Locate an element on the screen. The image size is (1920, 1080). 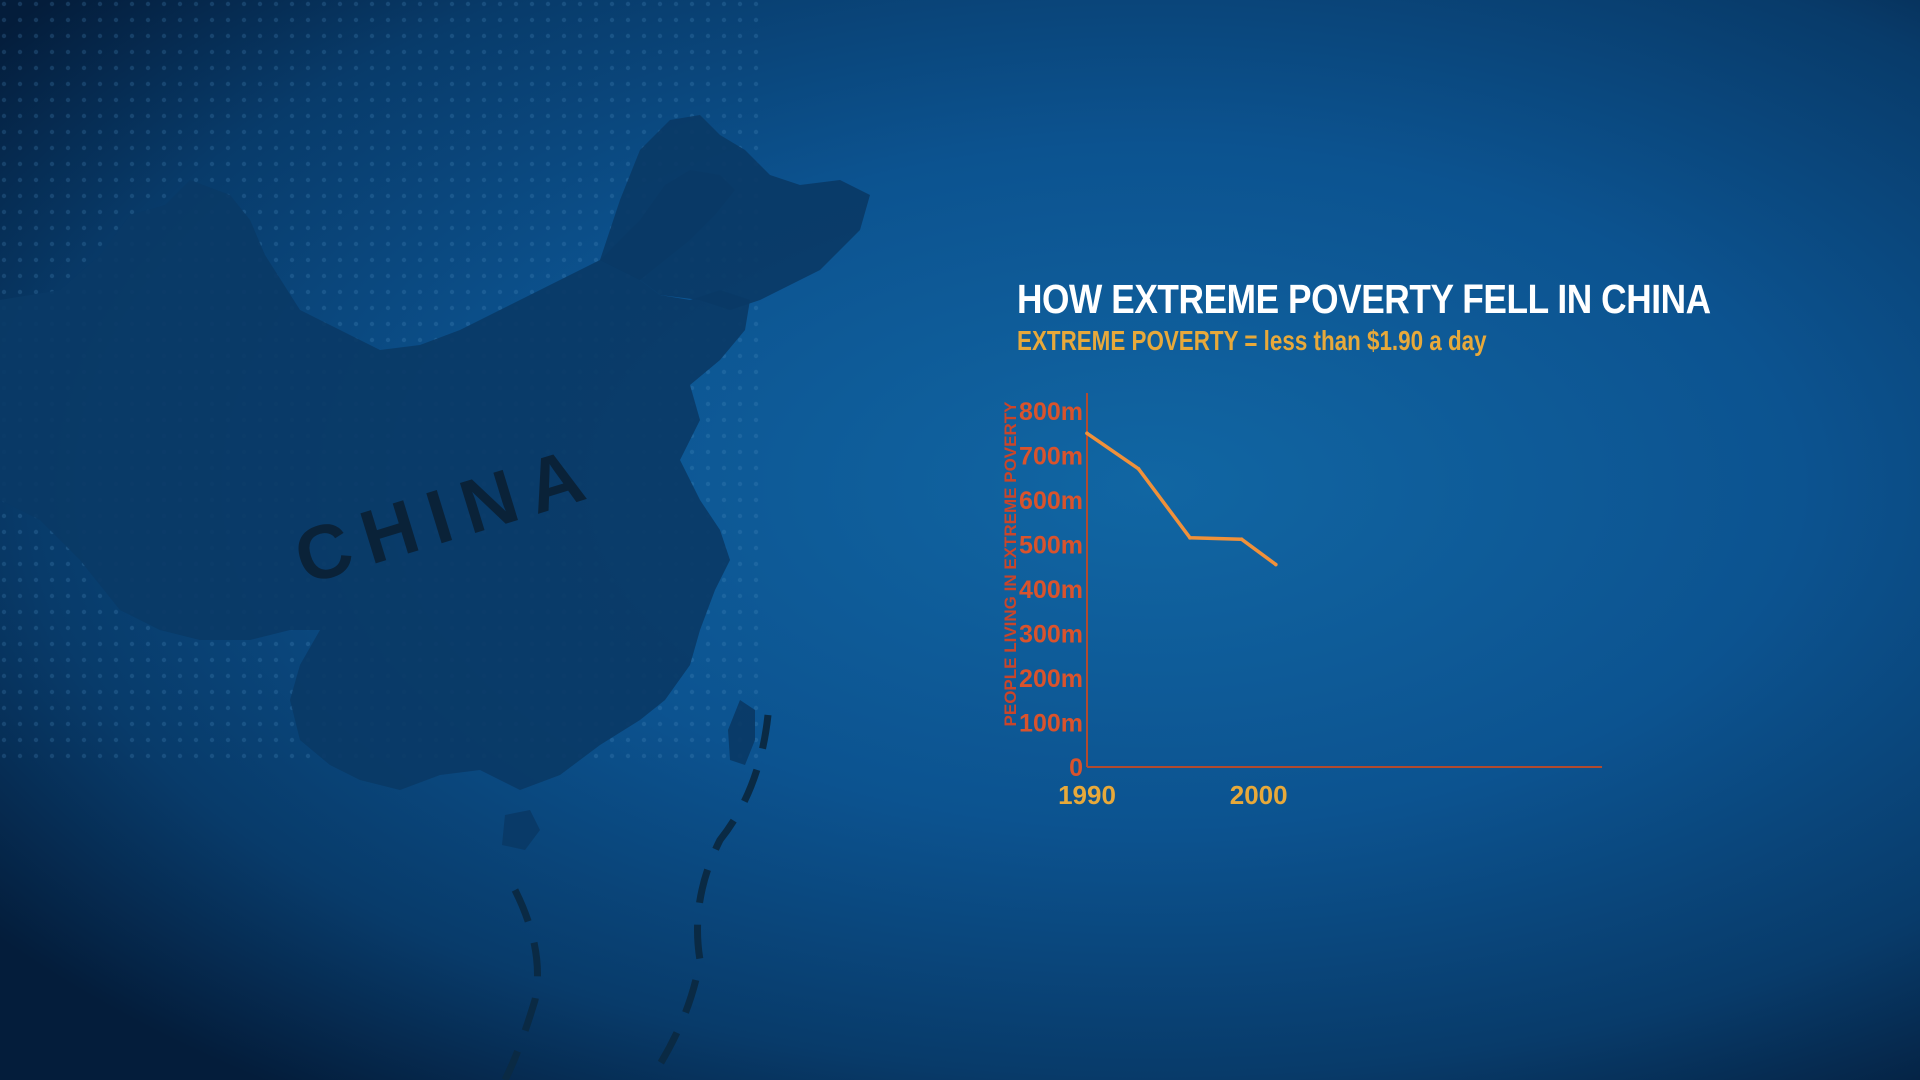
dashed-boundary-left is located at coordinates (521, 984).